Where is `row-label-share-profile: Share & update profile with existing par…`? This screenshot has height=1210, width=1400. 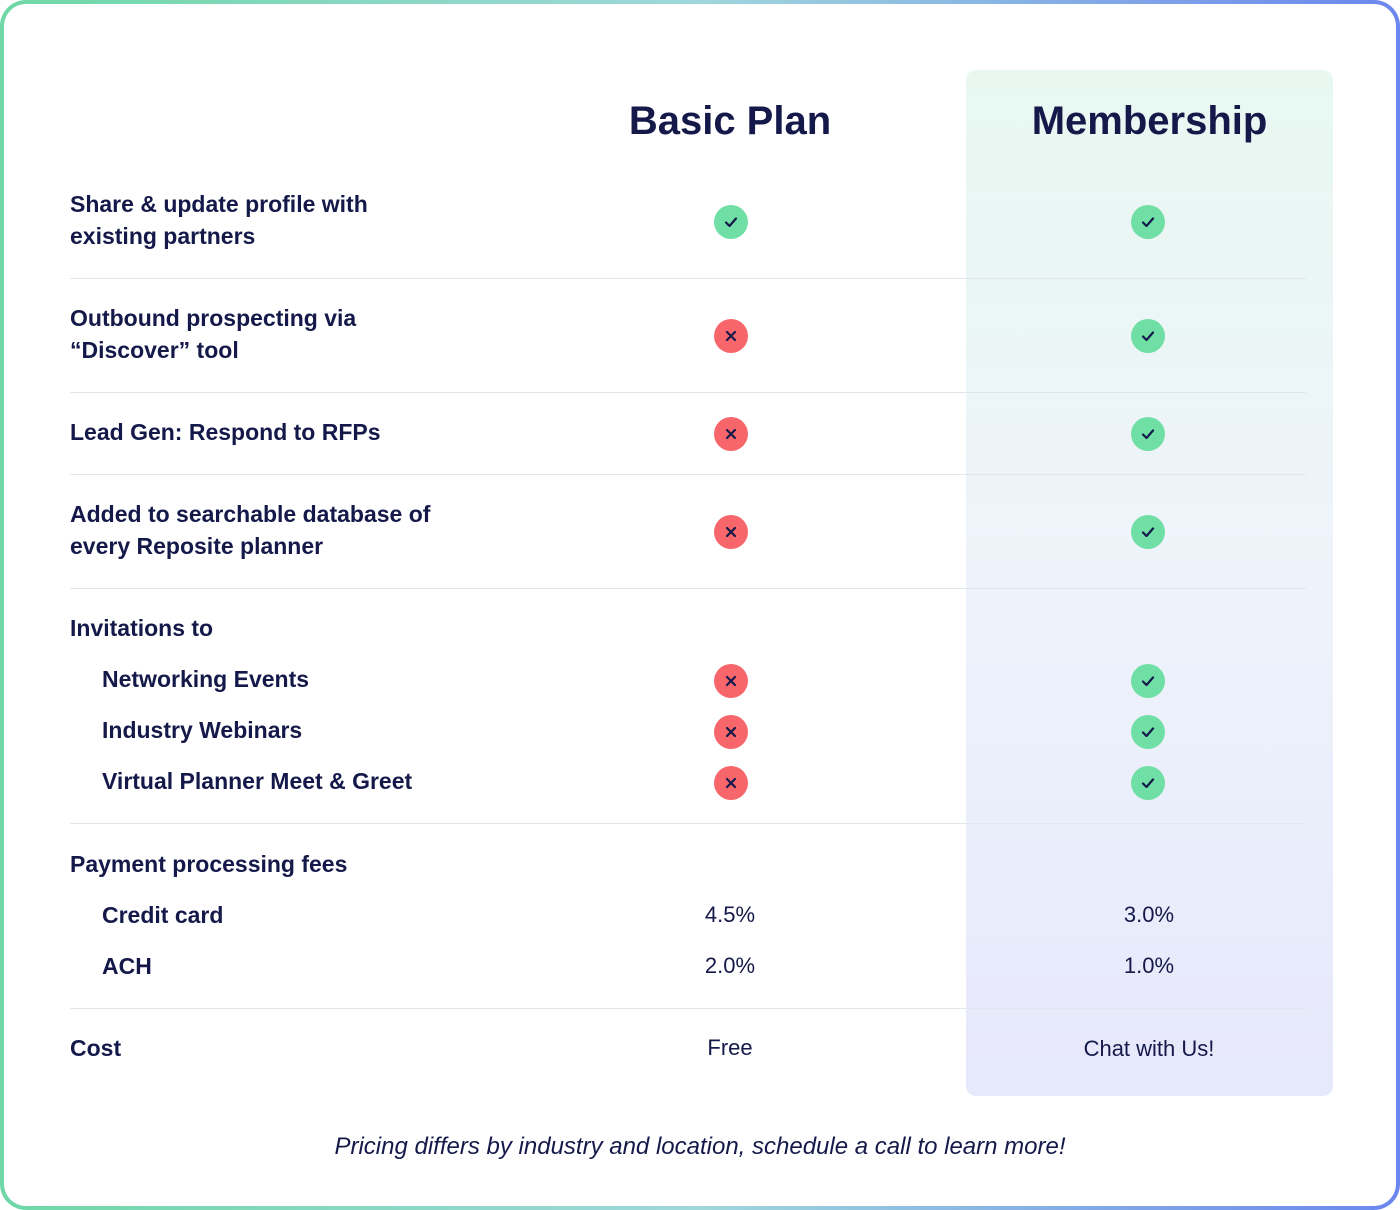 row-label-share-profile: Share & update profile with existing par… is located at coordinates (219, 220).